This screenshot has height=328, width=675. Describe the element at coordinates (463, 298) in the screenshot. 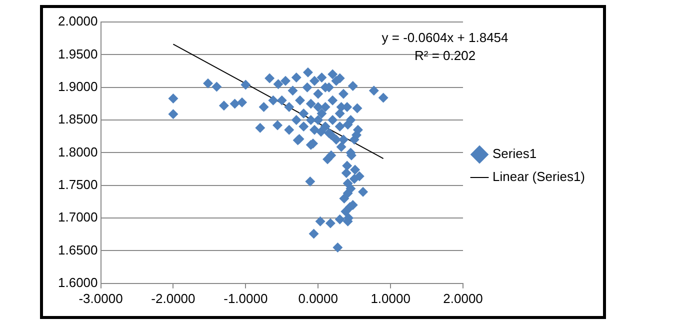

I see `x-tick-label: 2.0000` at that location.